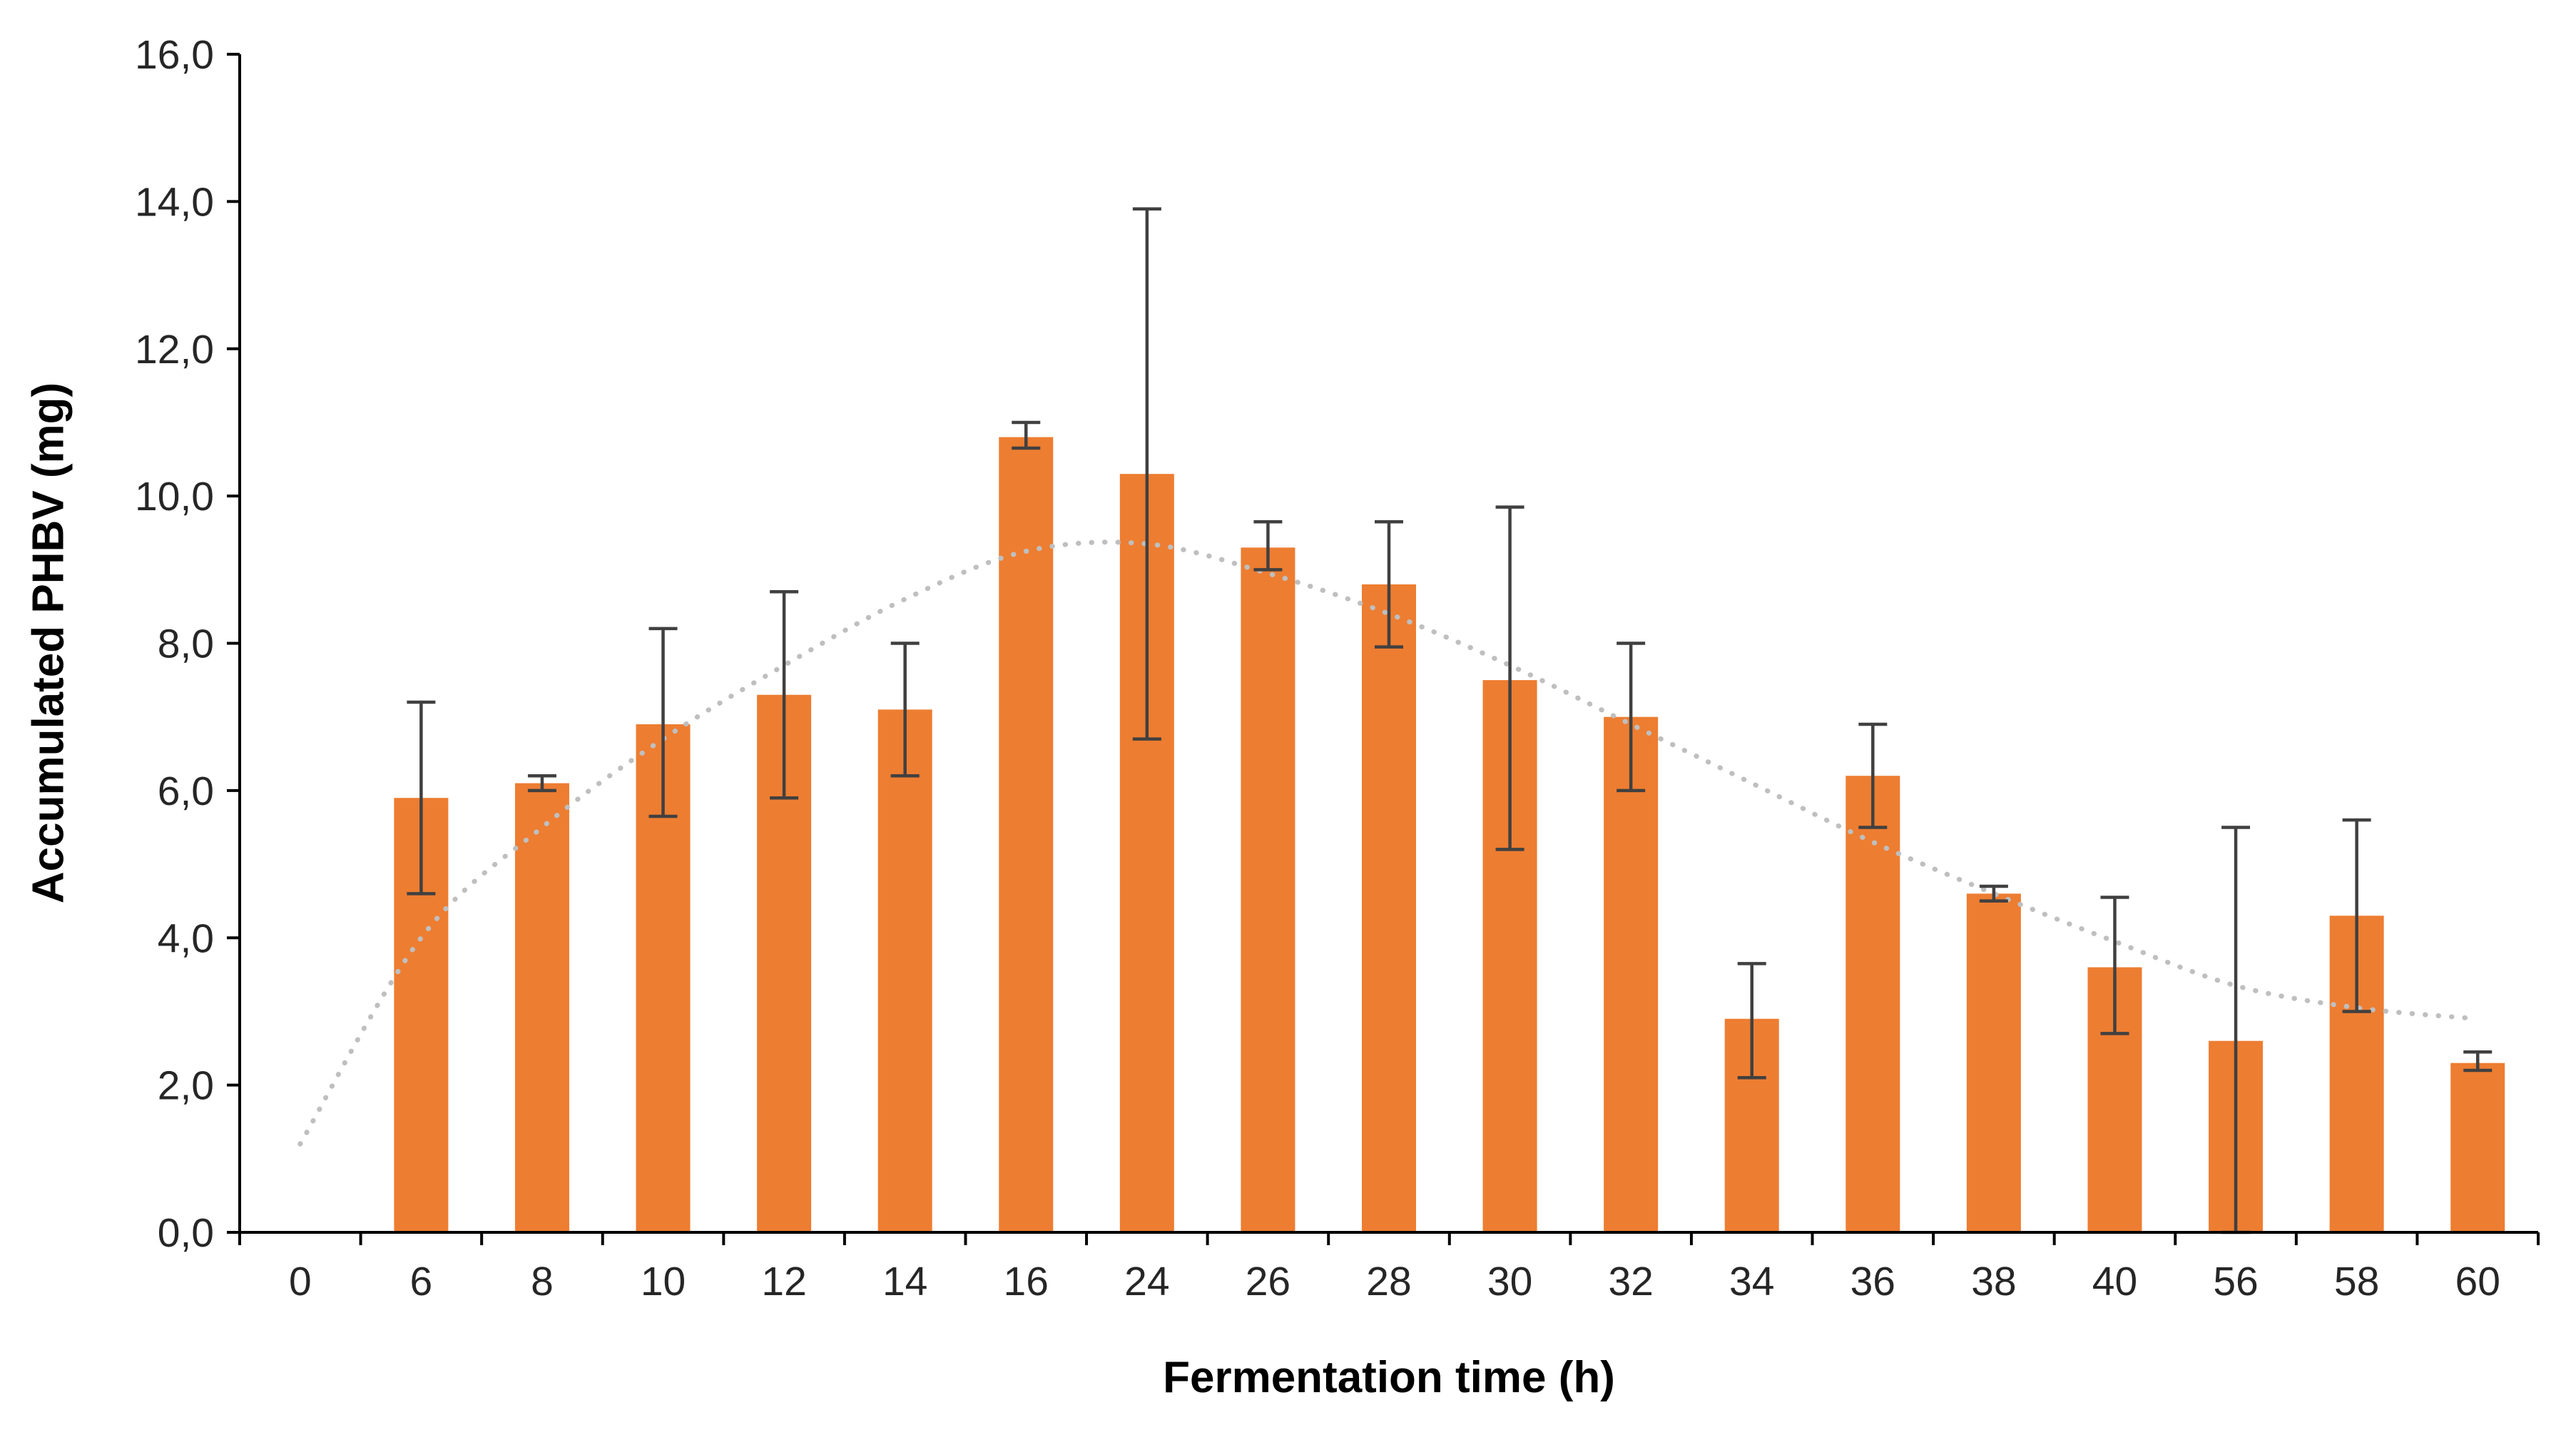 This screenshot has width=2576, height=1435. What do you see at coordinates (1146, 1281) in the screenshot?
I see `x-tick-label: 24` at bounding box center [1146, 1281].